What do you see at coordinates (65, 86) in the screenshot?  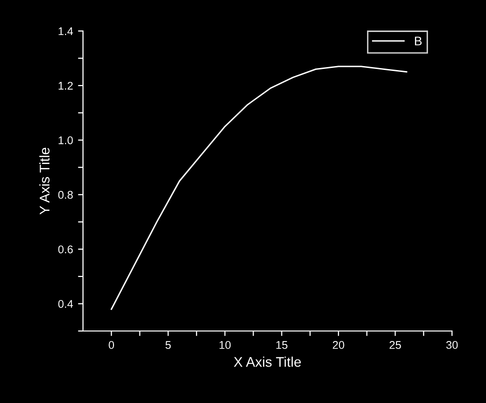 I see `y-tick-label: 1.2` at bounding box center [65, 86].